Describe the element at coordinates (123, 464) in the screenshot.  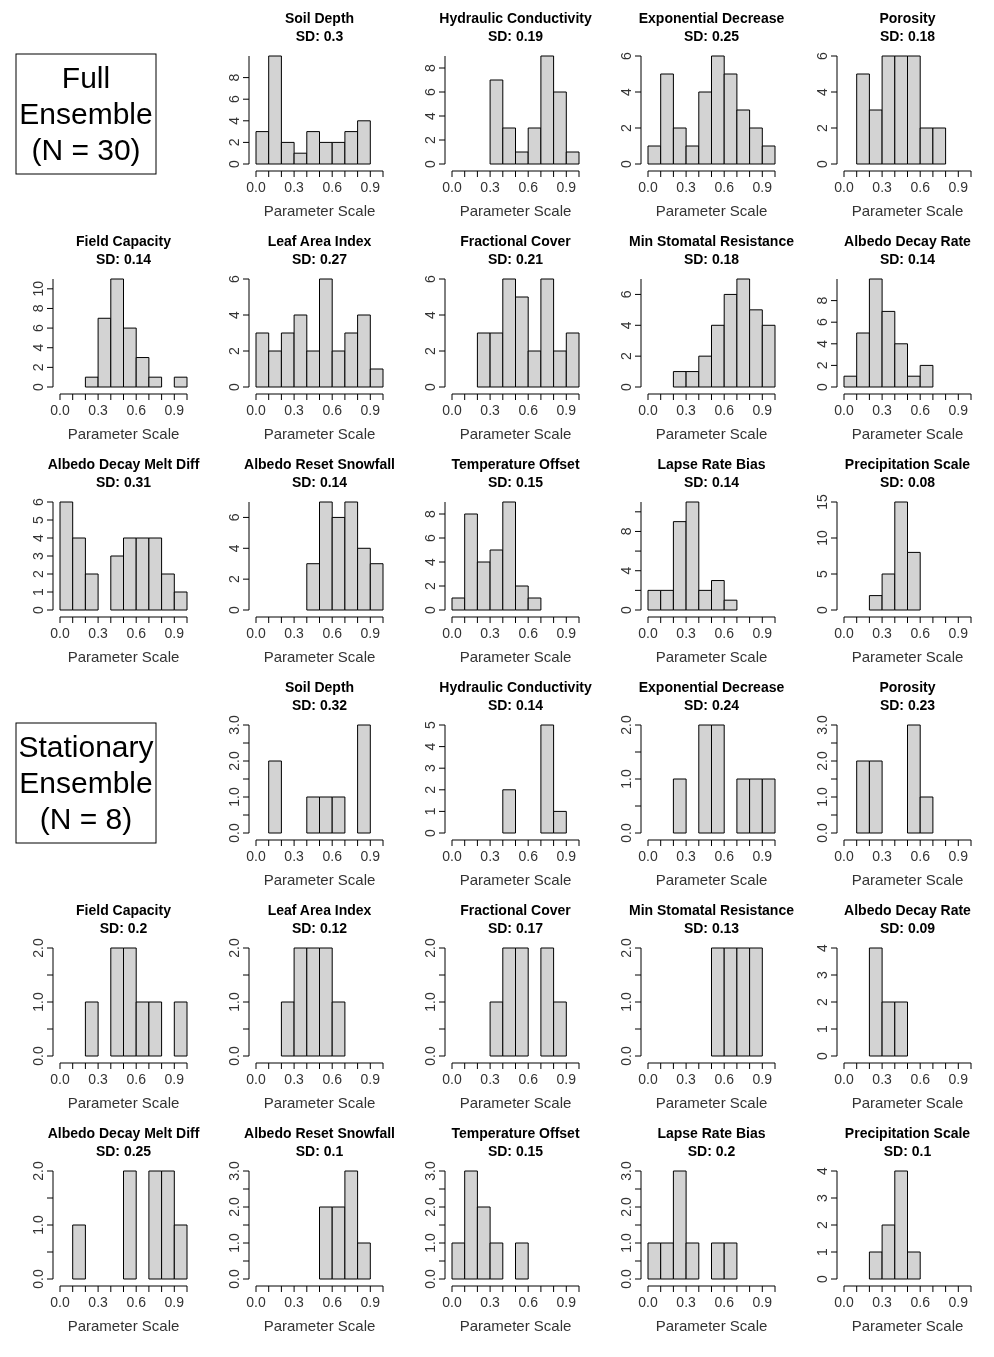
I see `chart-title: Albedo Decay Melt Diff` at that location.